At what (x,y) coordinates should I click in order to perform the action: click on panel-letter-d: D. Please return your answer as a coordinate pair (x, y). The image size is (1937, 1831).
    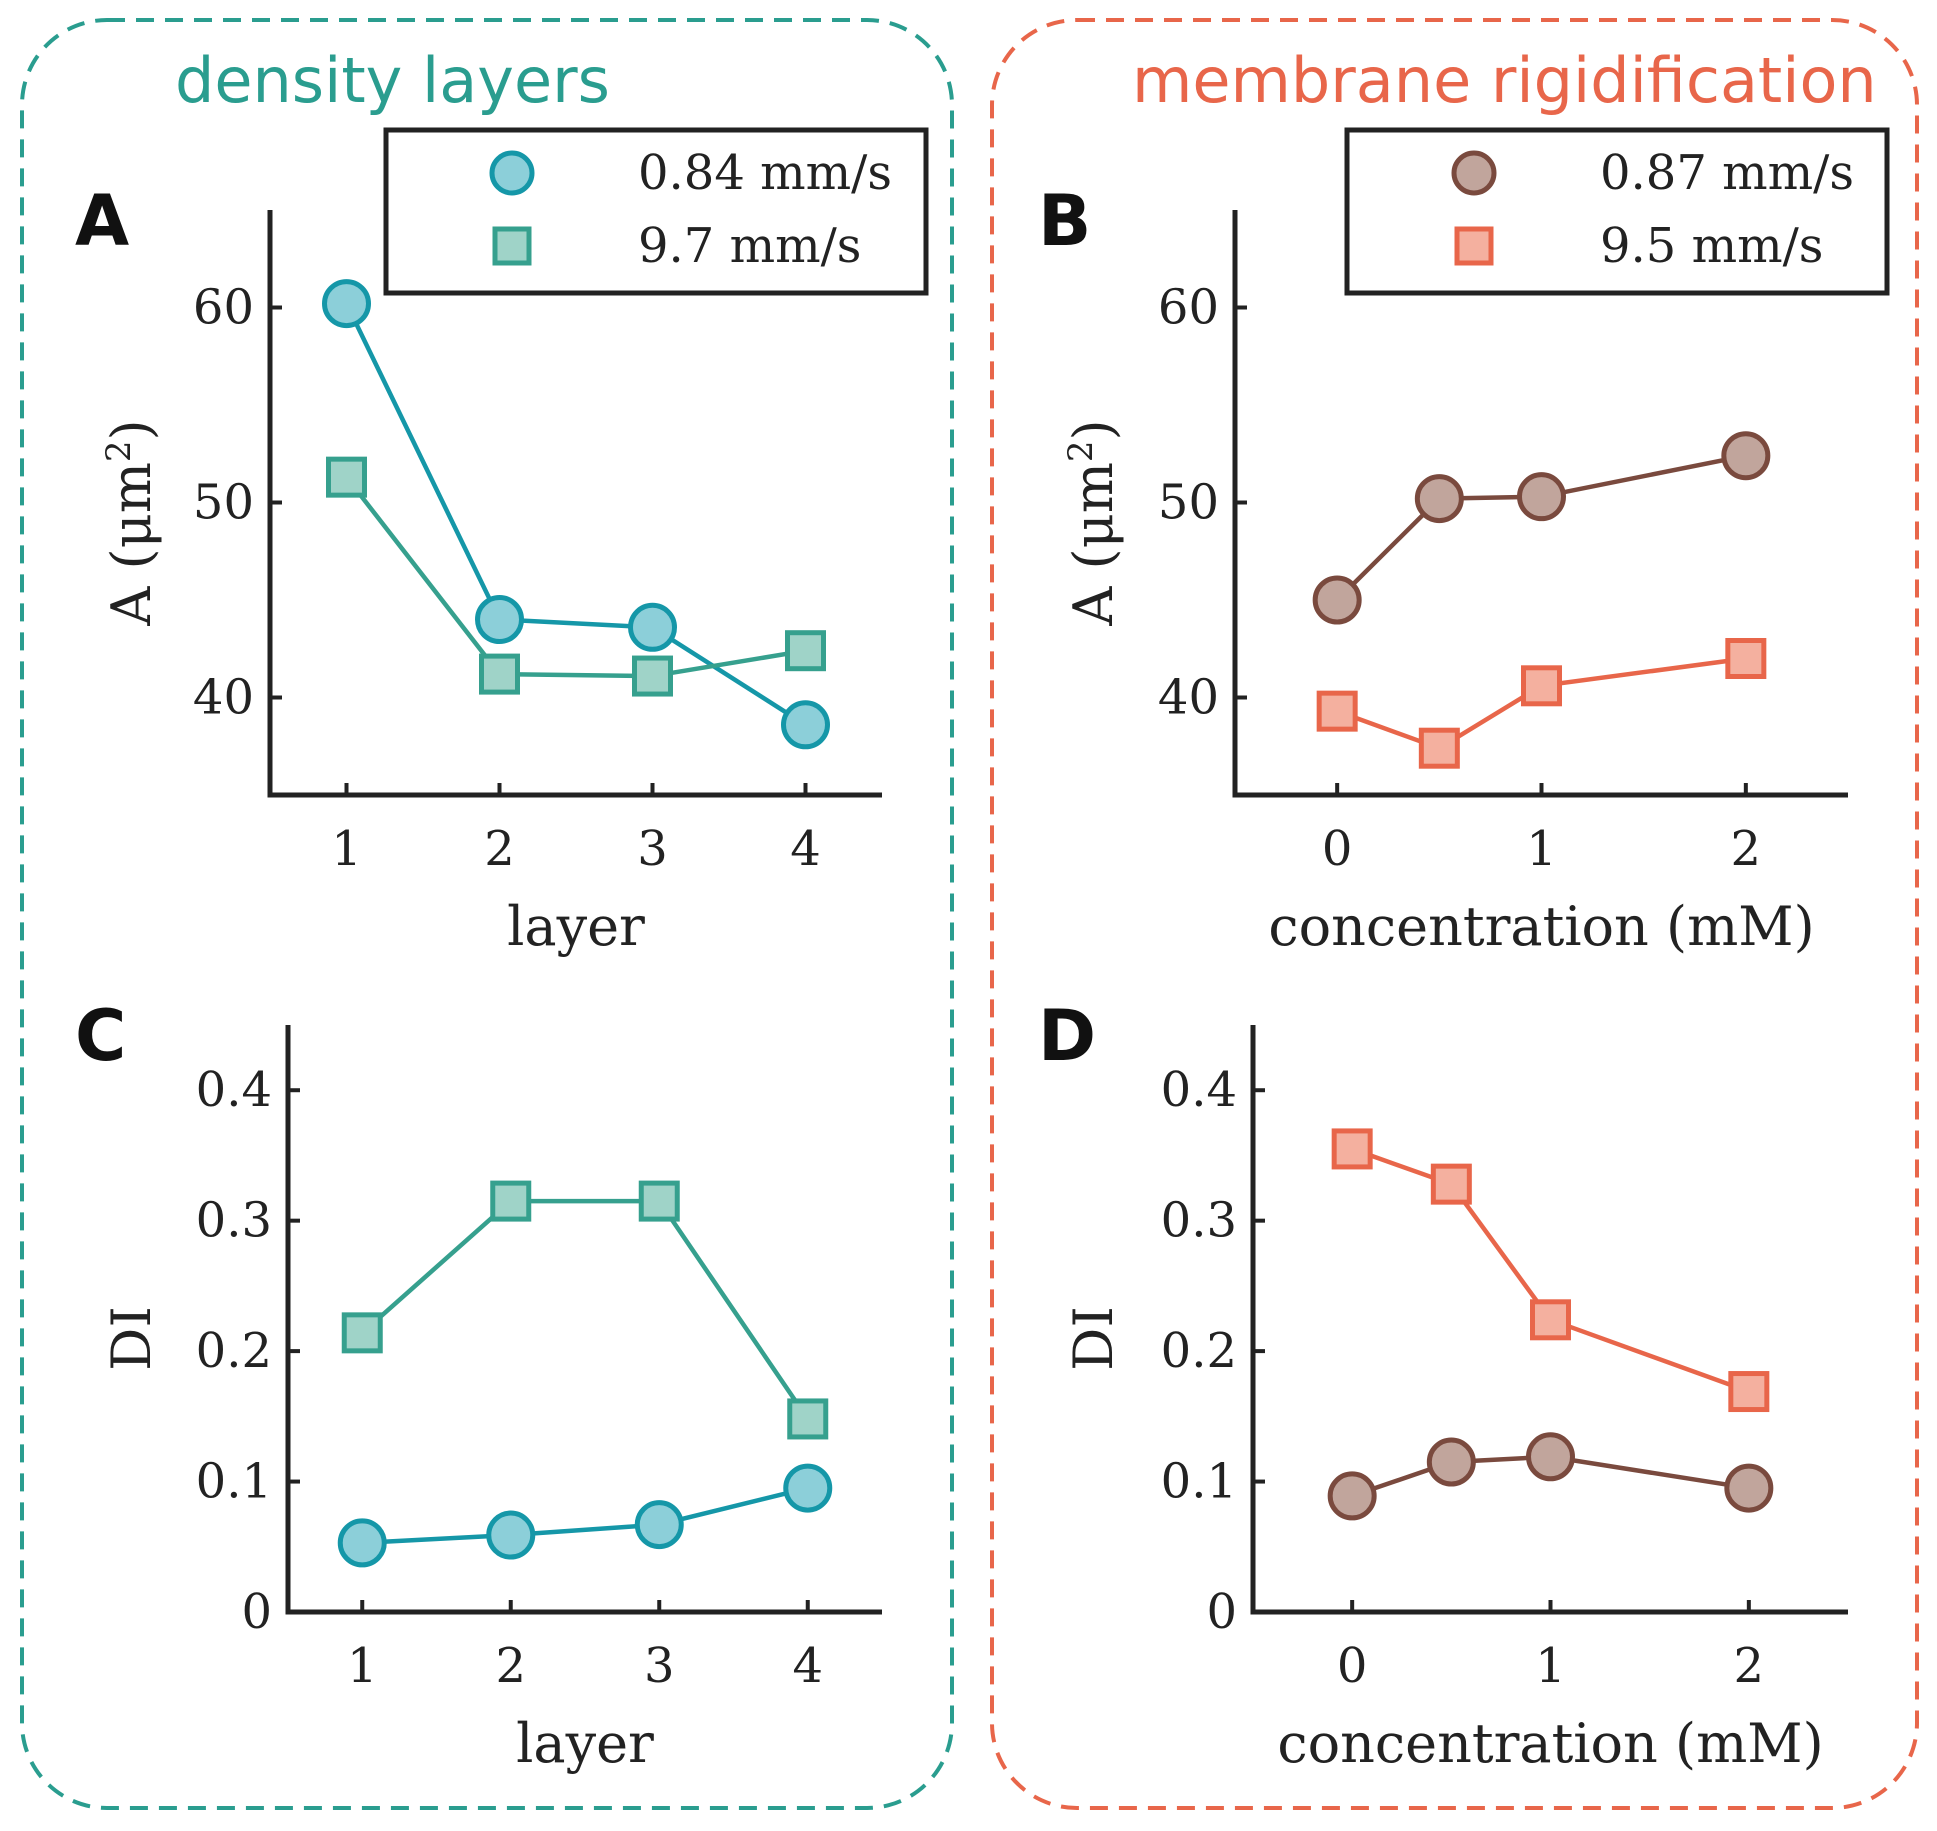
    Looking at the image, I should click on (1067, 1036).